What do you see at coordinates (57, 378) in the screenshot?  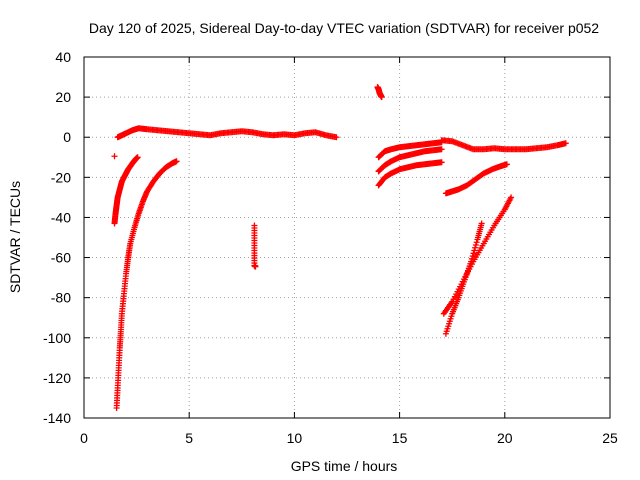 I see `y-tick-label: -120` at bounding box center [57, 378].